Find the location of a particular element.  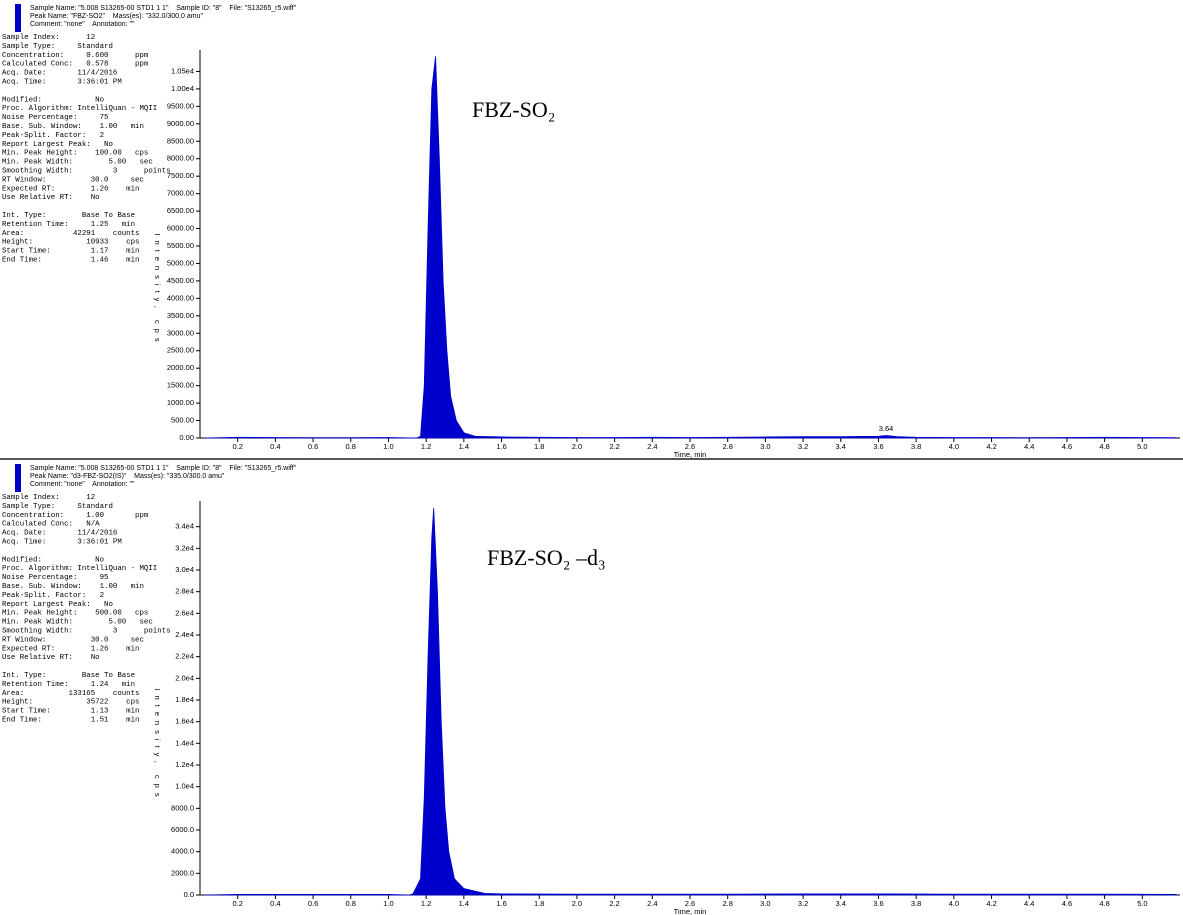

y-tick-label: 1.8e4 is located at coordinates (184, 699).